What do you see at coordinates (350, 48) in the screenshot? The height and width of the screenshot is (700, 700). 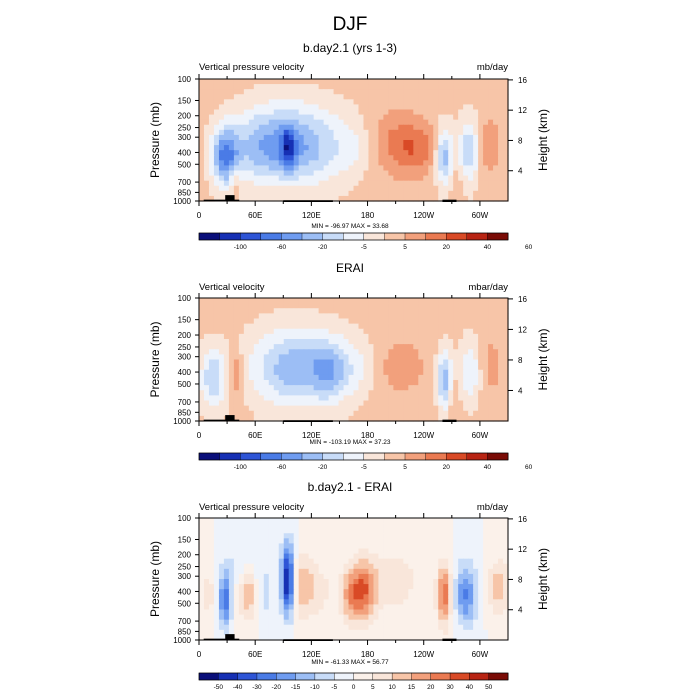 I see `panel-title: b.day2.1 (yrs 1-3)` at bounding box center [350, 48].